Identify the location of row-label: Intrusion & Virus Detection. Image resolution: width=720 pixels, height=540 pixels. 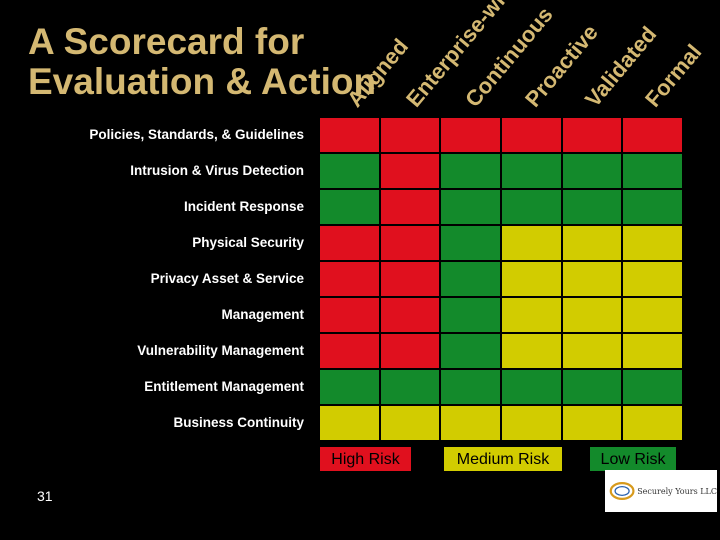
(217, 170).